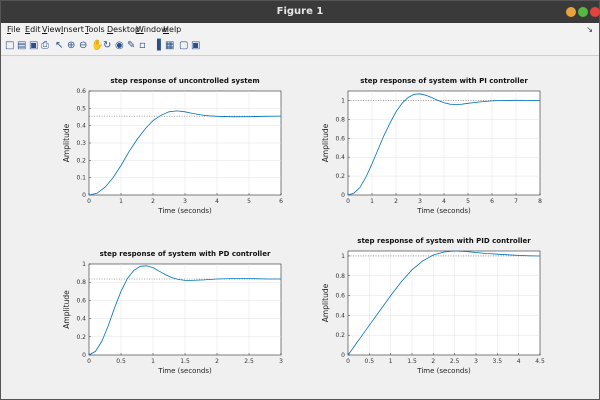 This screenshot has height=400, width=600. I want to click on new-figure-icon: □, so click(10, 45).